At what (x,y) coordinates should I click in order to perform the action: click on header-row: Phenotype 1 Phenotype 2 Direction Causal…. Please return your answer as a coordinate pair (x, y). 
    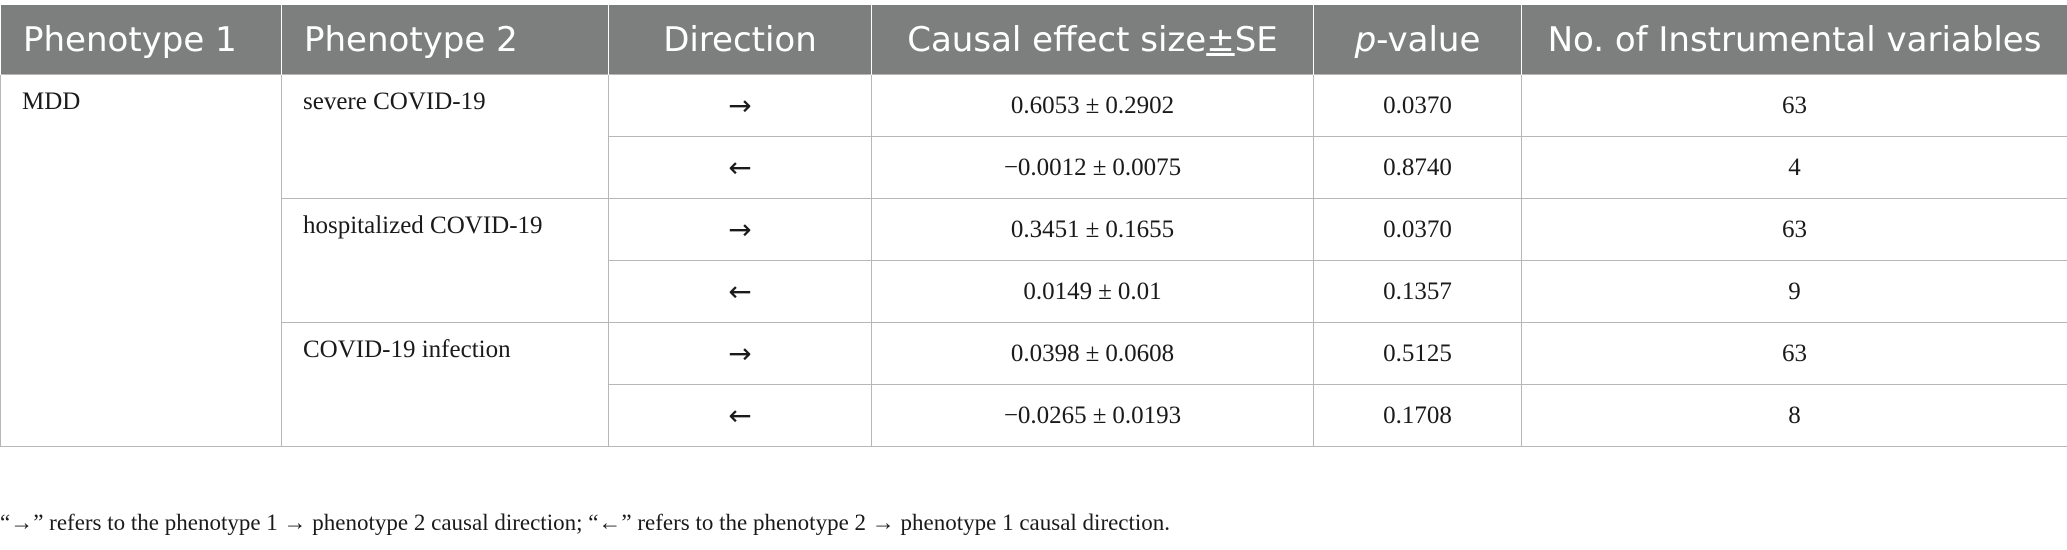
    Looking at the image, I should click on (1033, 40).